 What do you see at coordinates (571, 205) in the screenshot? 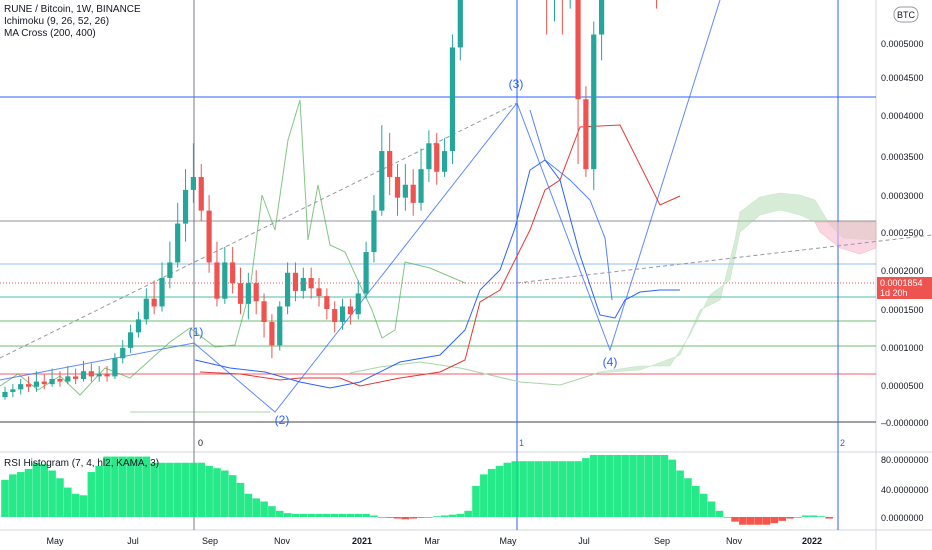
I see `ichimoku-conversion-line` at bounding box center [571, 205].